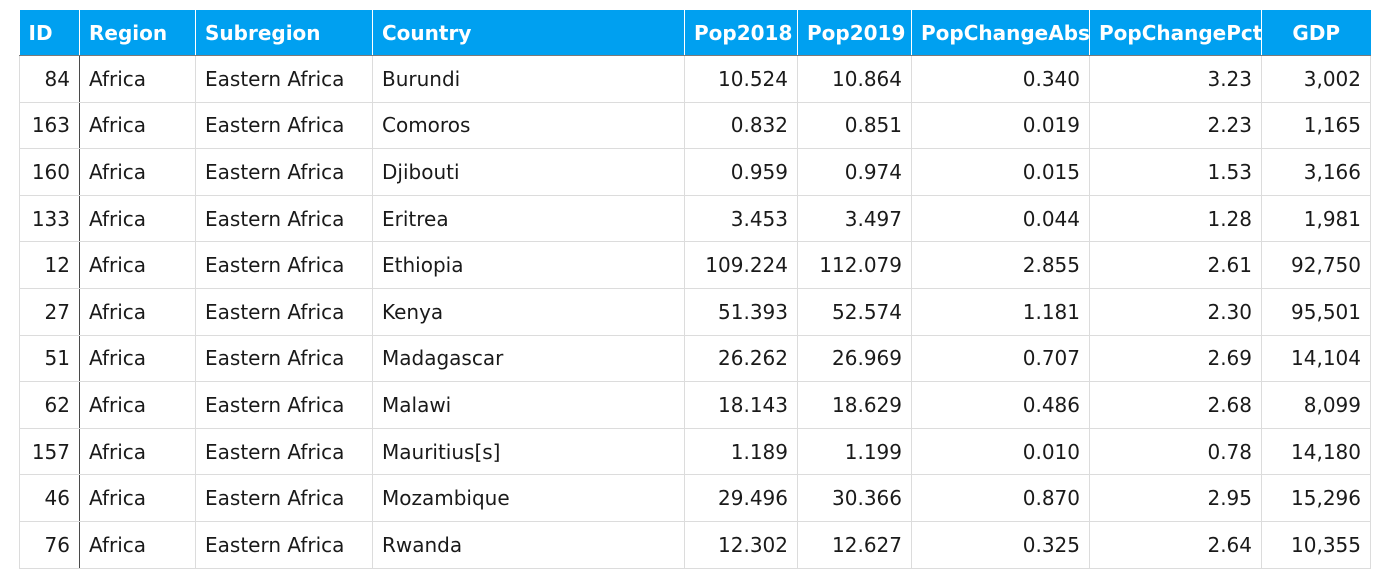 This screenshot has height=569, width=1400. I want to click on cell-popchangeabs: 0.019, so click(1000, 126).